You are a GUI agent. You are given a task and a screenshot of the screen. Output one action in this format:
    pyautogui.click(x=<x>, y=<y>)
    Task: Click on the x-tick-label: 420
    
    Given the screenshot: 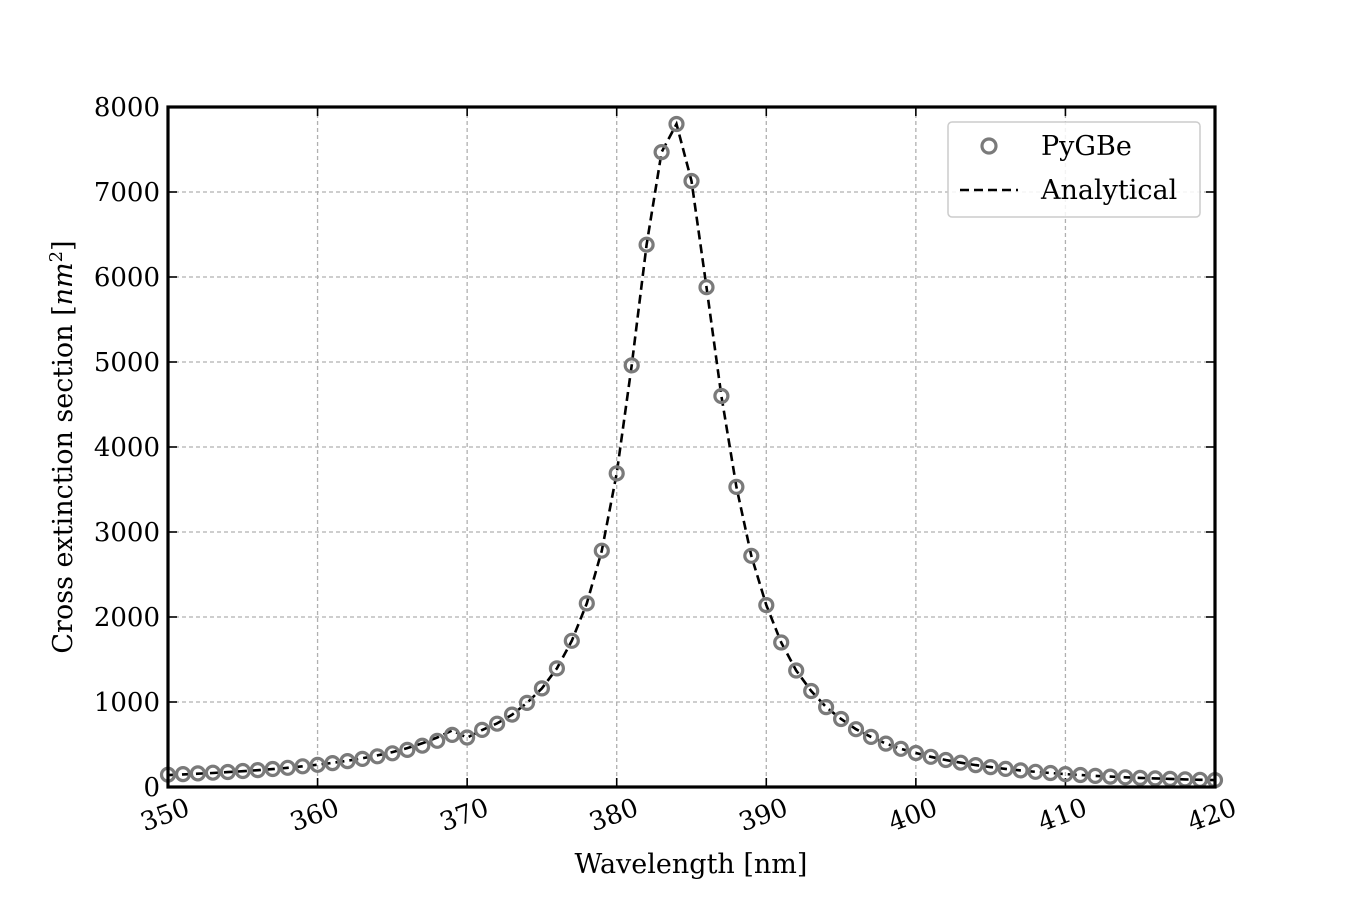 What is the action you would take?
    pyautogui.click(x=1212, y=815)
    